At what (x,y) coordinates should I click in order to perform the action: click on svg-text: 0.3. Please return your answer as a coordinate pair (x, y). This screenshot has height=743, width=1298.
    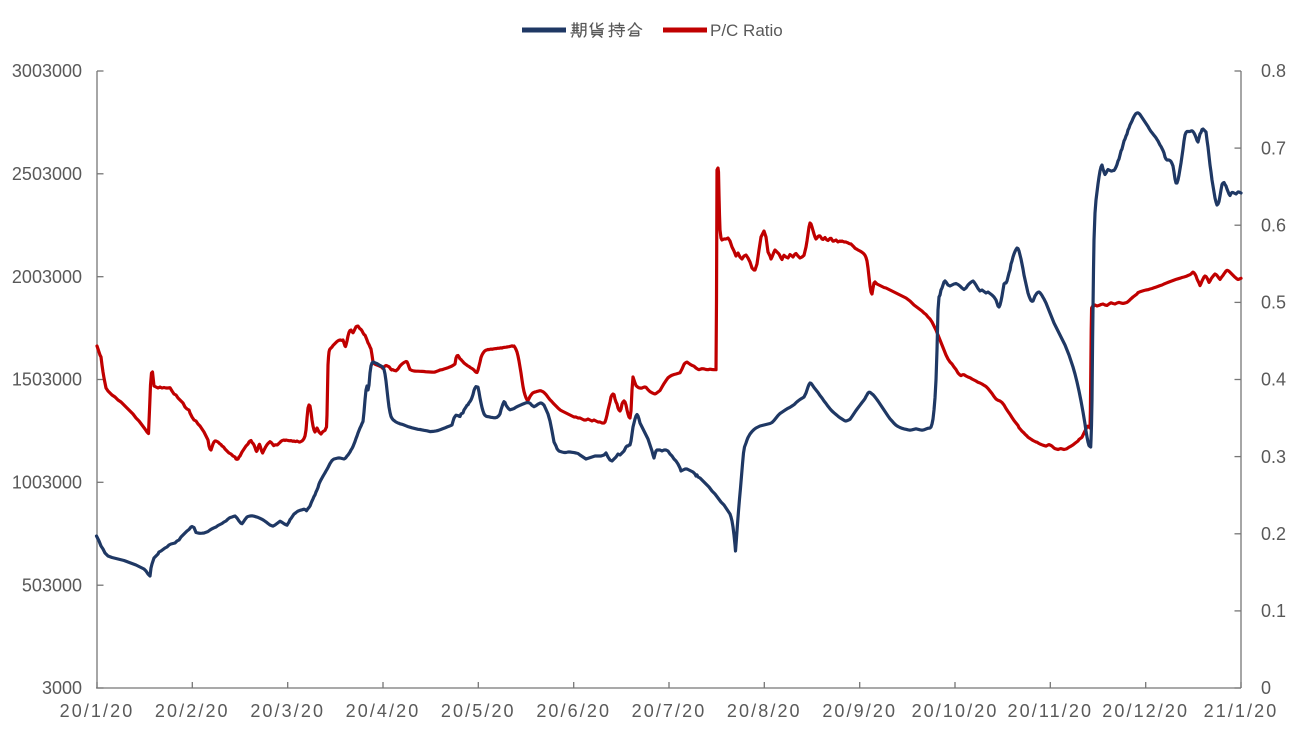
    Looking at the image, I should click on (1273, 457).